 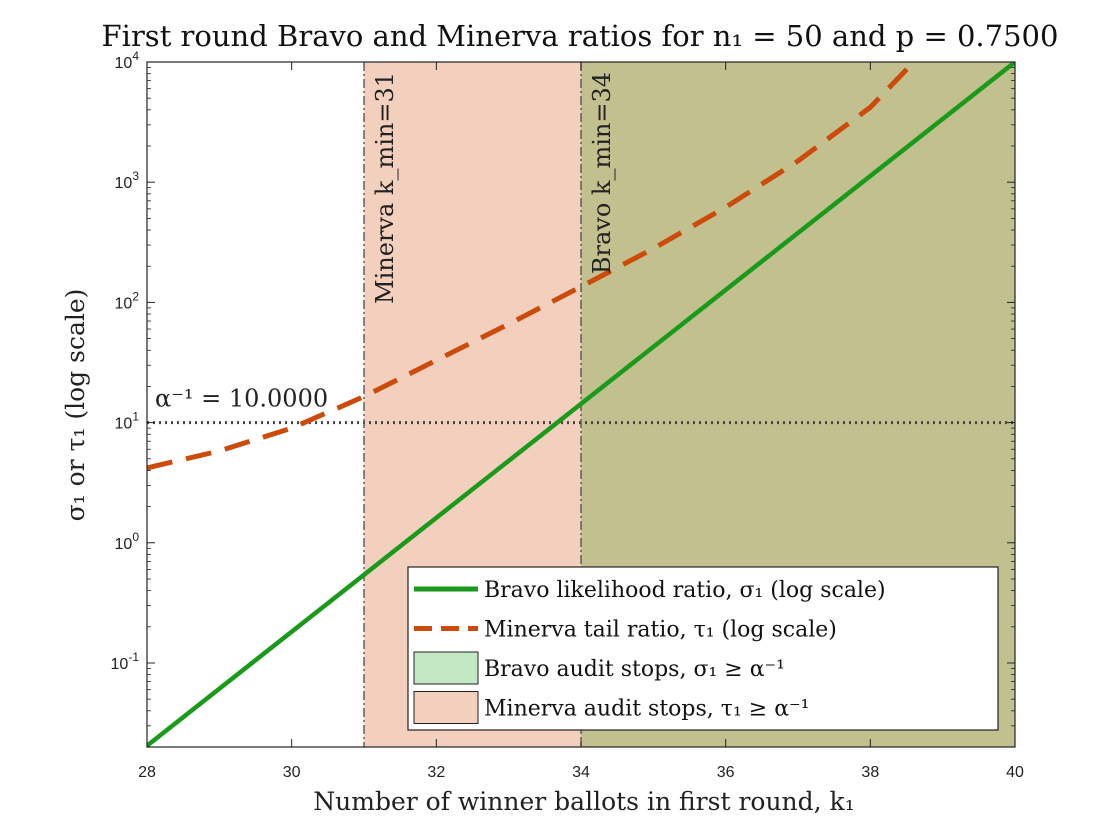 I want to click on kmin-label-0: Minerva k_min=31, so click(x=385, y=188).